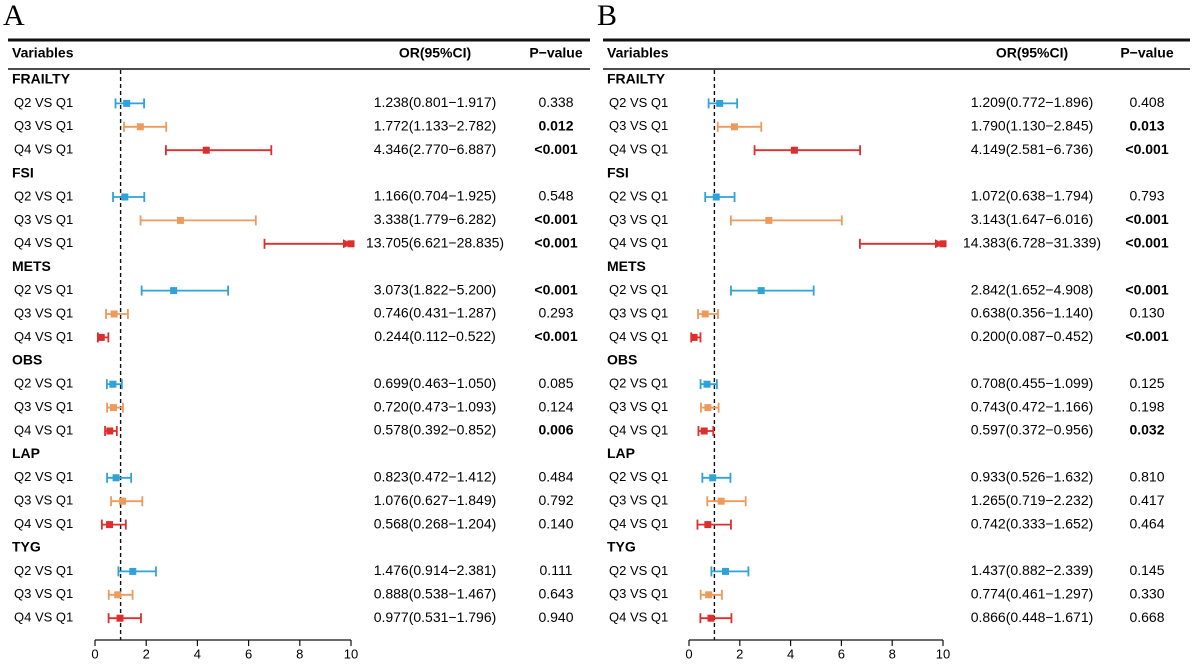  I want to click on group-label: TYG, so click(26, 547).